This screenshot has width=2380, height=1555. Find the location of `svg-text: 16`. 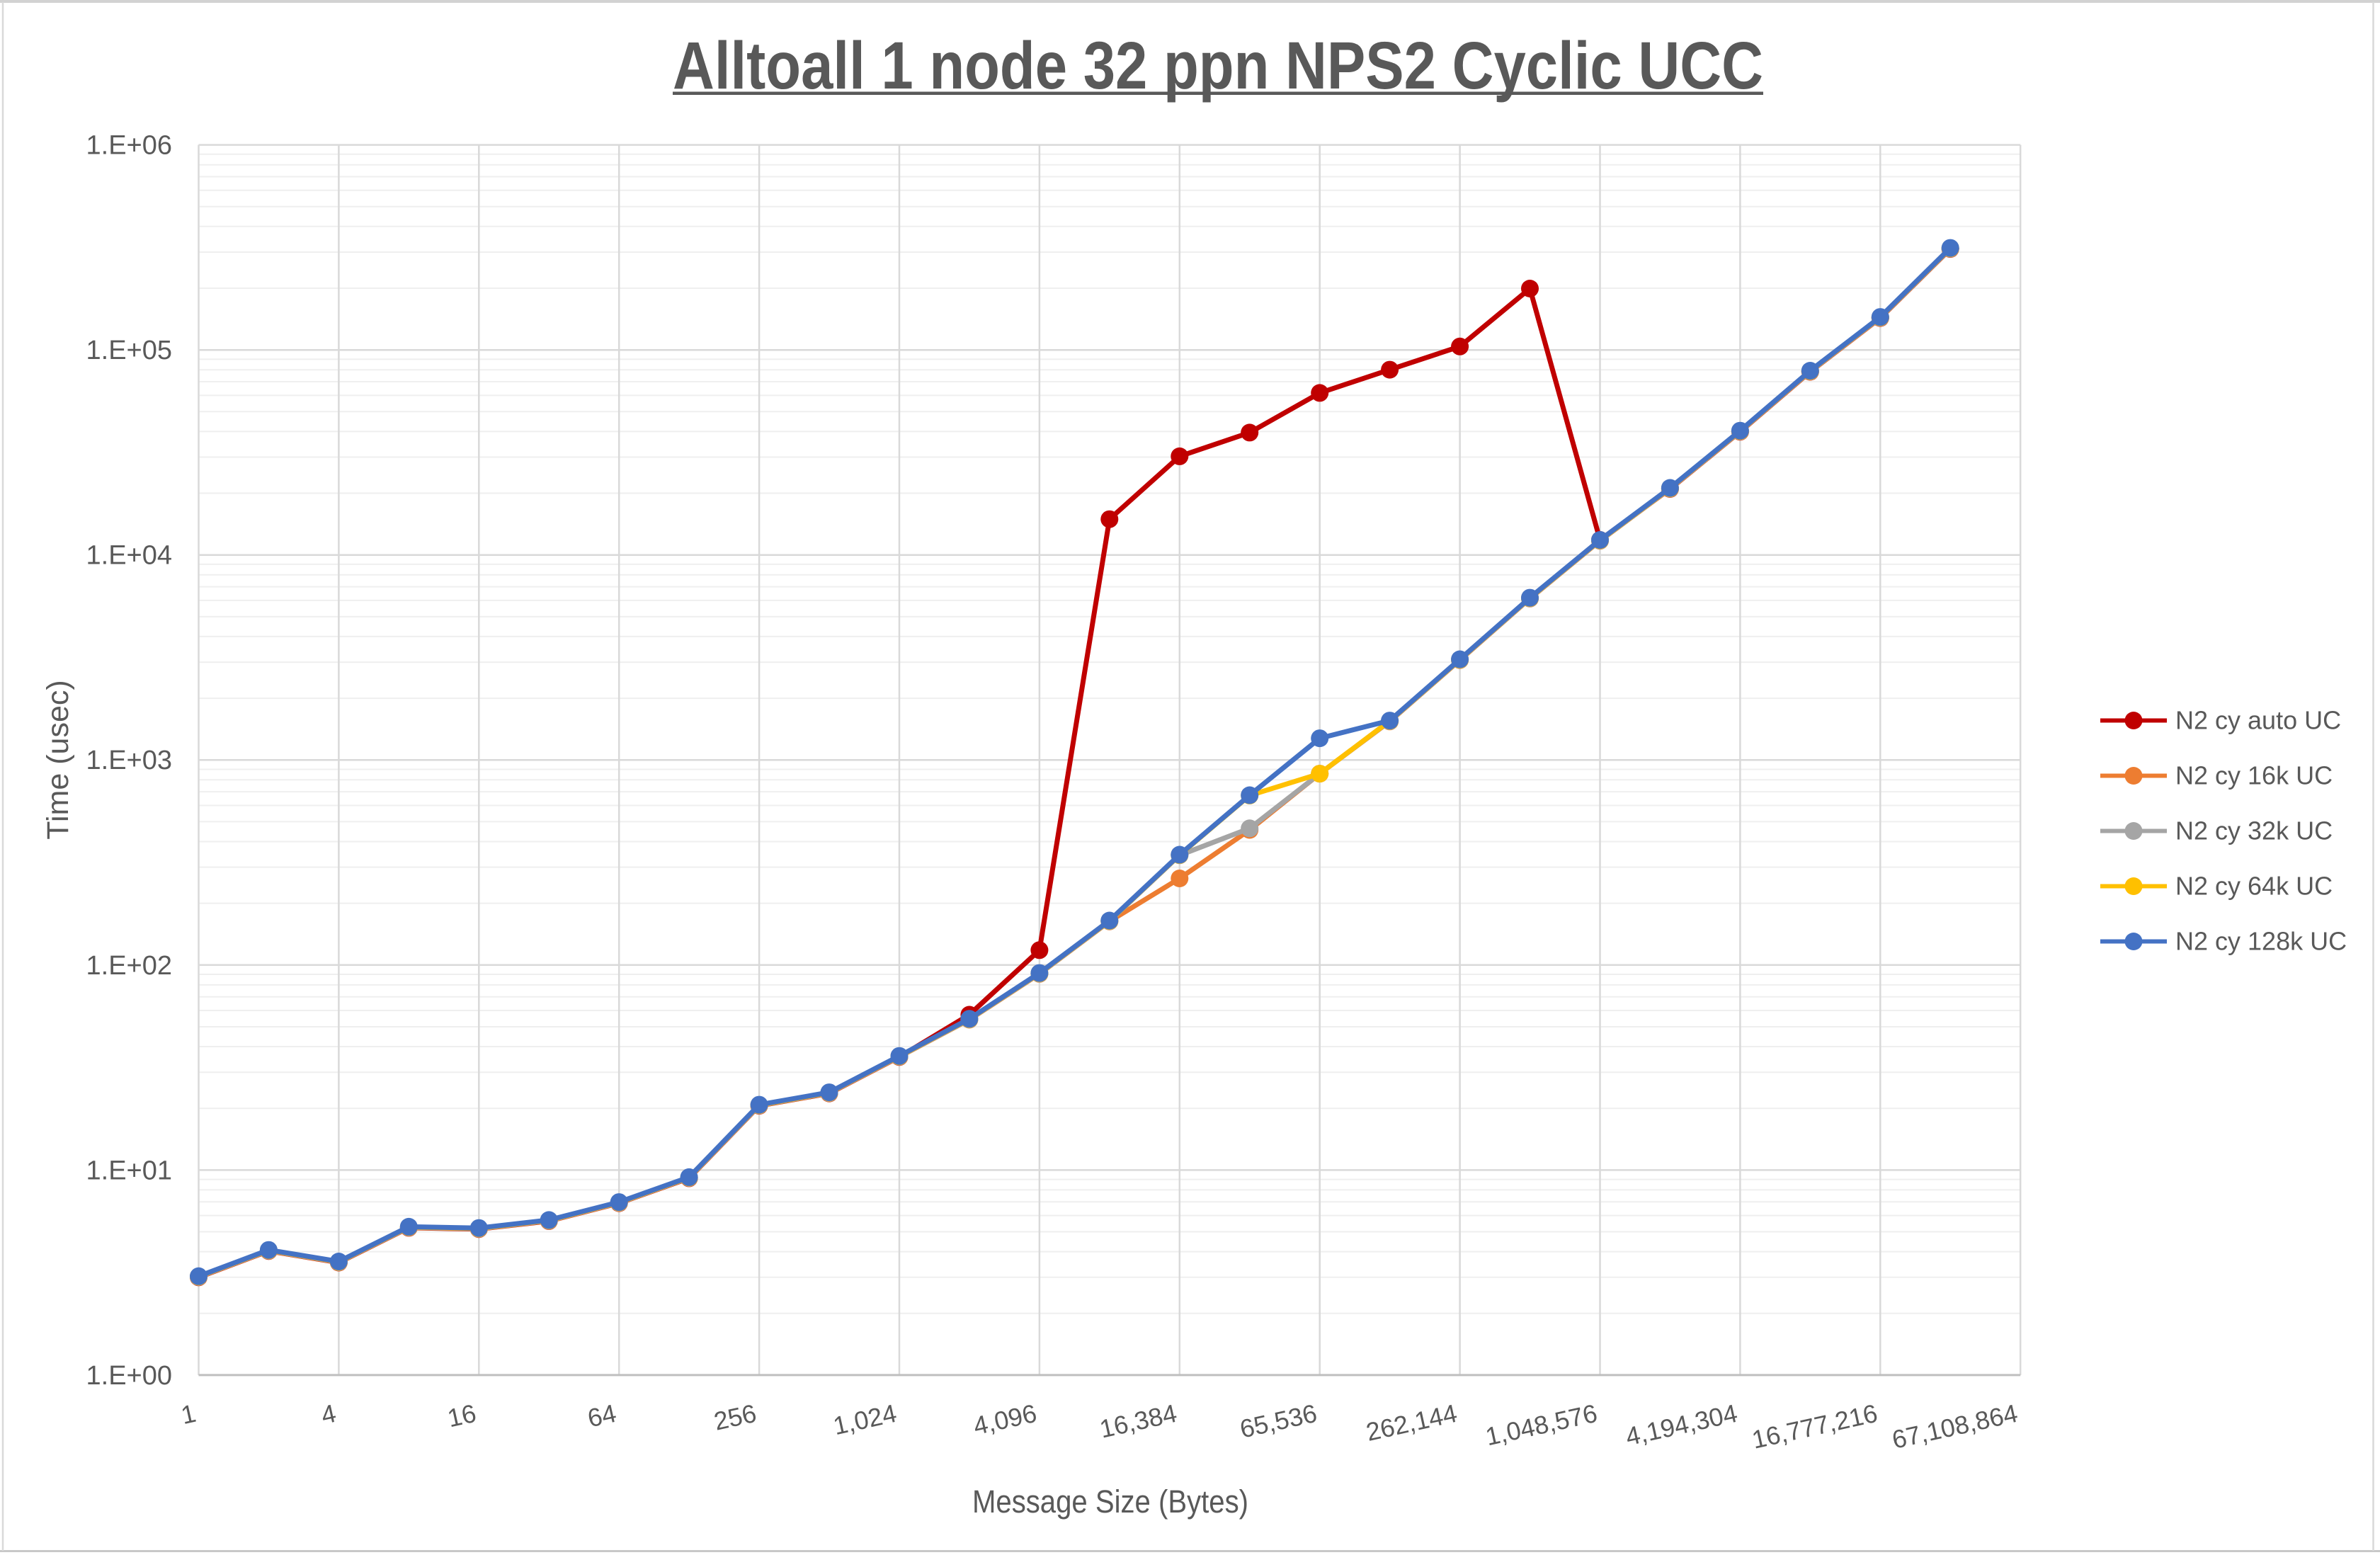

svg-text: 16 is located at coordinates (462, 1416).